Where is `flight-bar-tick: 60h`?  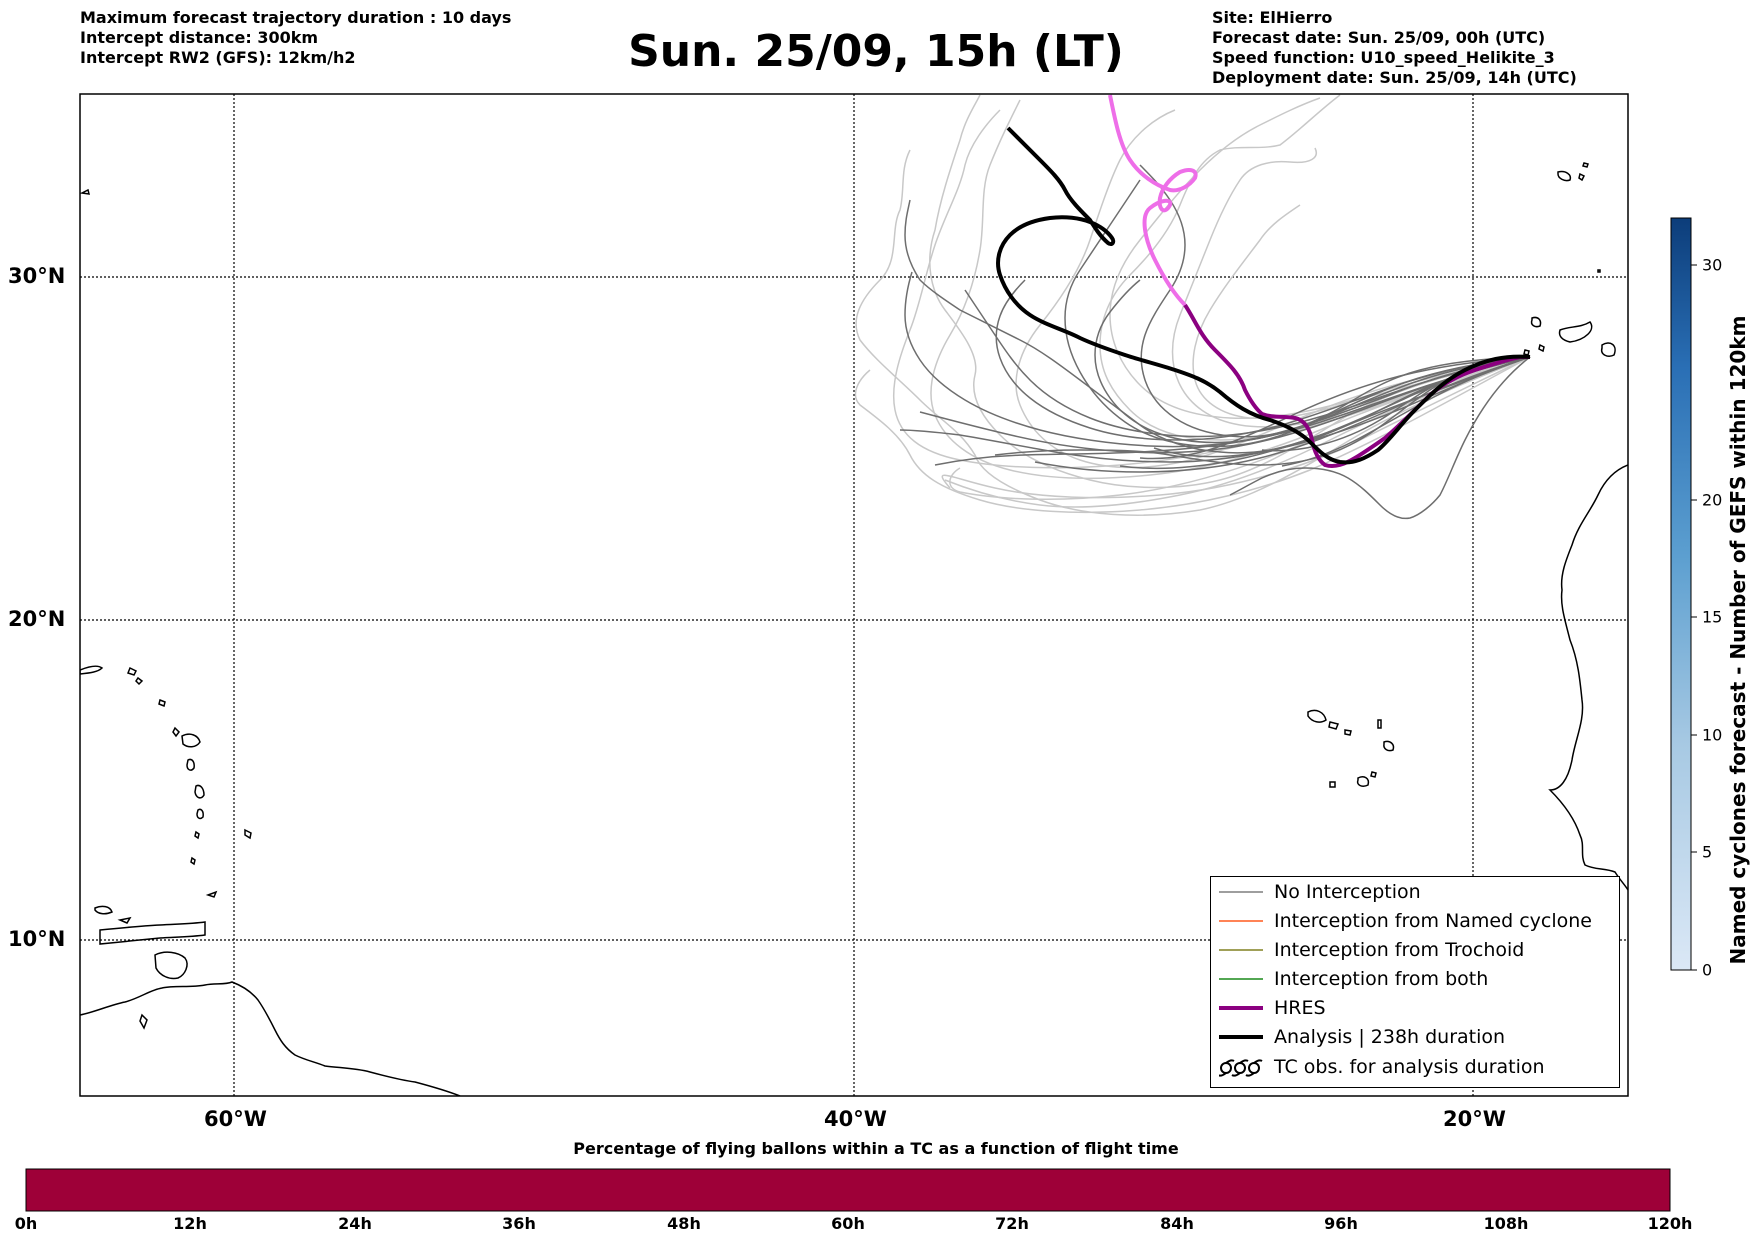 flight-bar-tick: 60h is located at coordinates (848, 1223).